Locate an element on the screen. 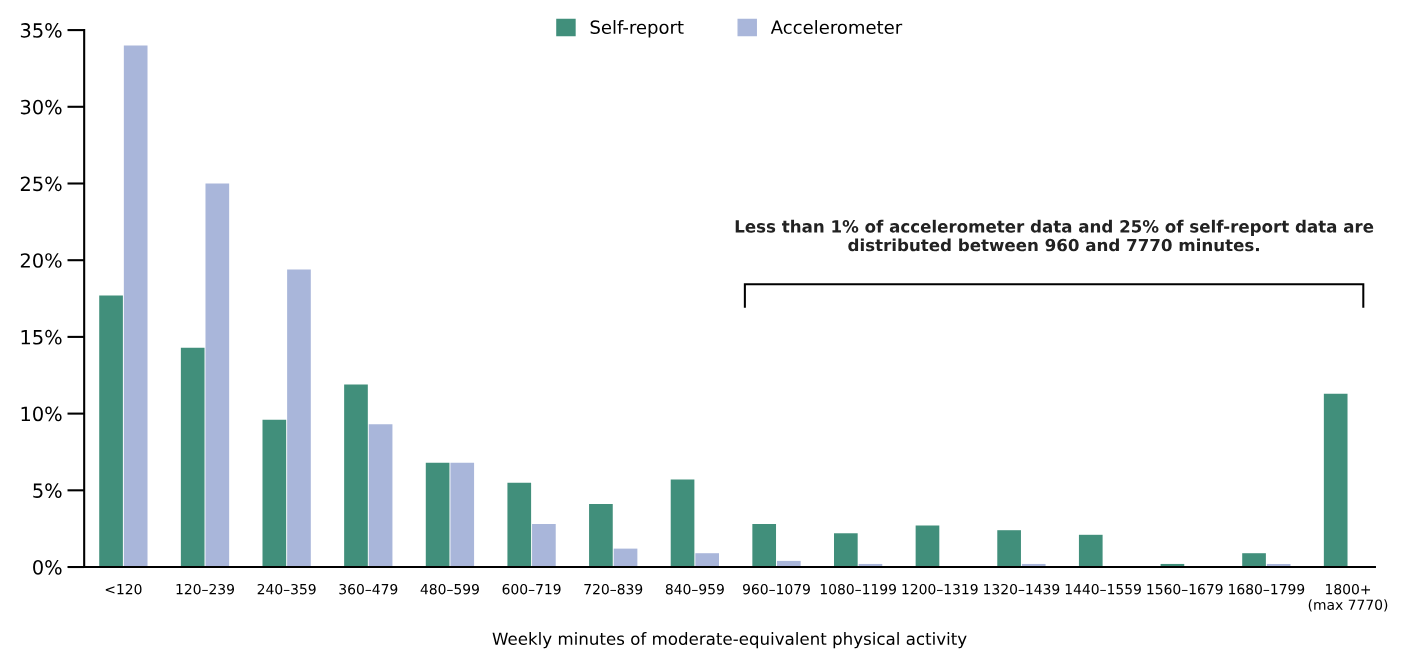  y-tick-label: 20% is located at coordinates (41, 260).